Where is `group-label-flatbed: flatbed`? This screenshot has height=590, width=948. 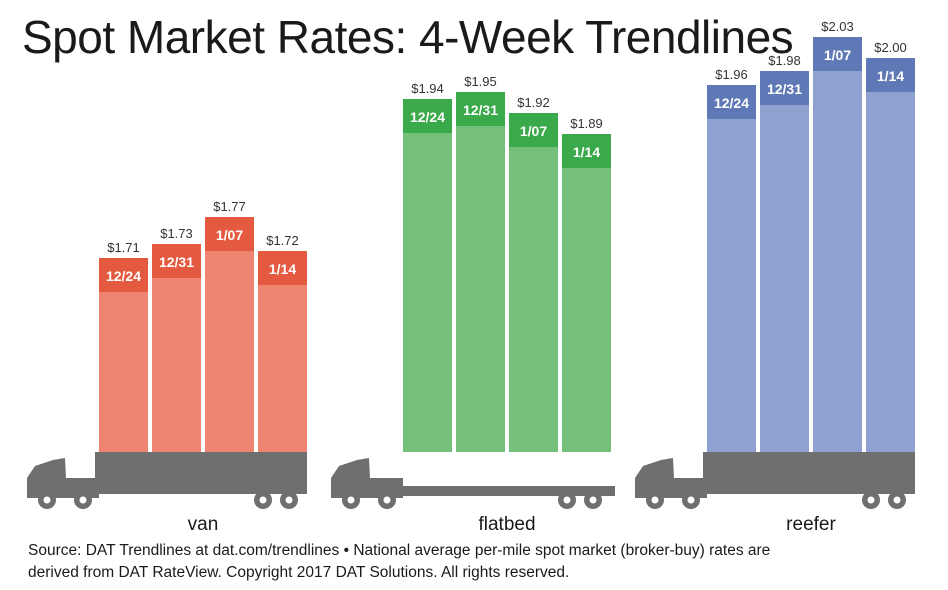 group-label-flatbed: flatbed is located at coordinates (506, 524).